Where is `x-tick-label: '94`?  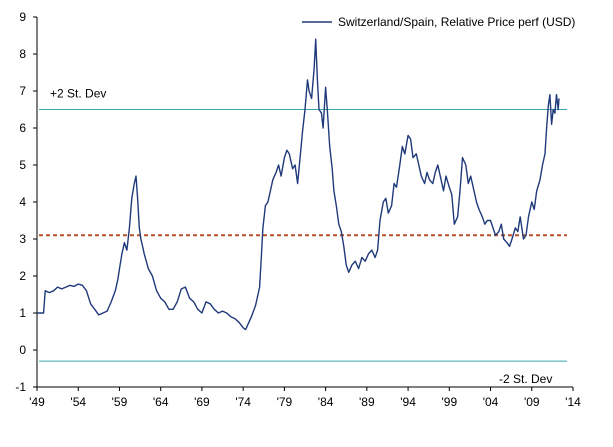
x-tick-label: '94 is located at coordinates (408, 402).